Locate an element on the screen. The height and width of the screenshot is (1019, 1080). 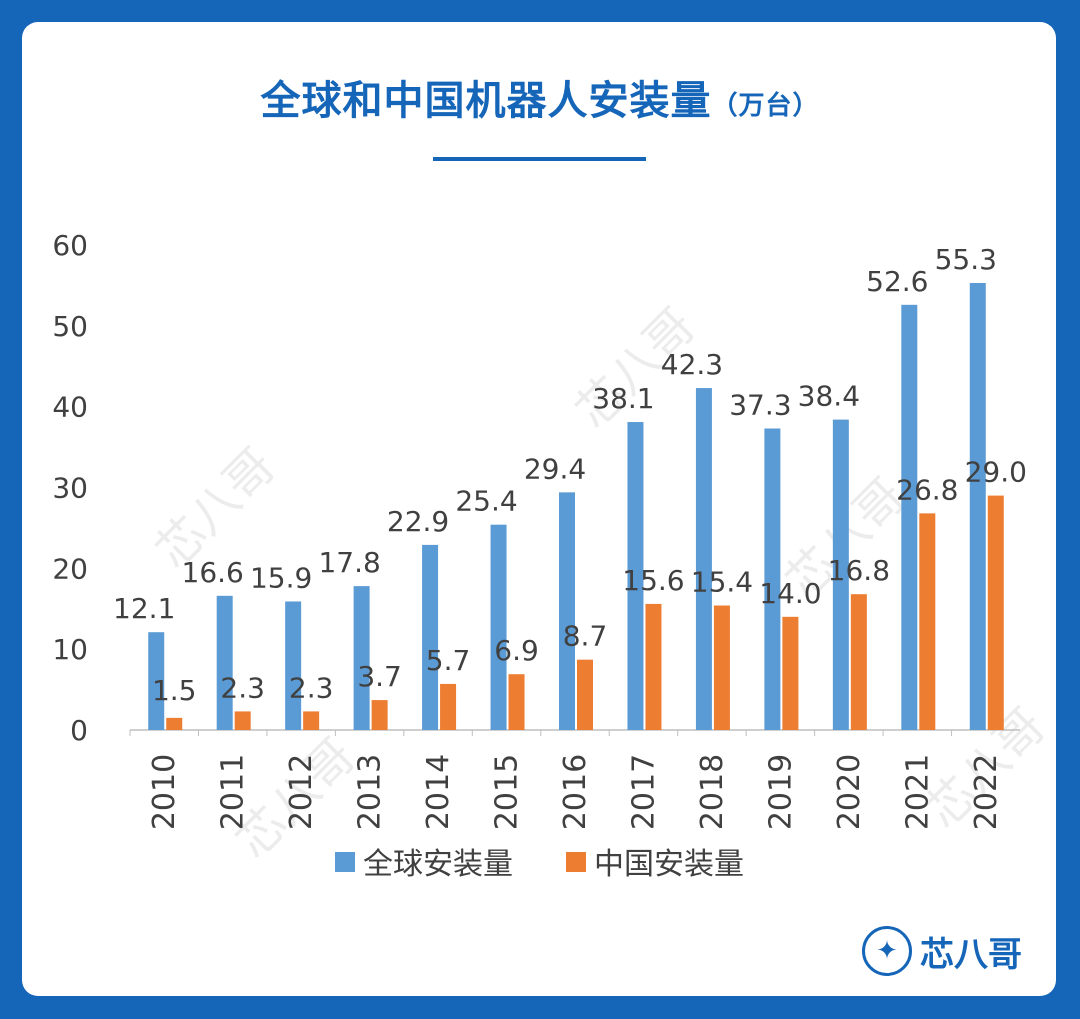
data-label-global: 42.3 is located at coordinates (692, 364).